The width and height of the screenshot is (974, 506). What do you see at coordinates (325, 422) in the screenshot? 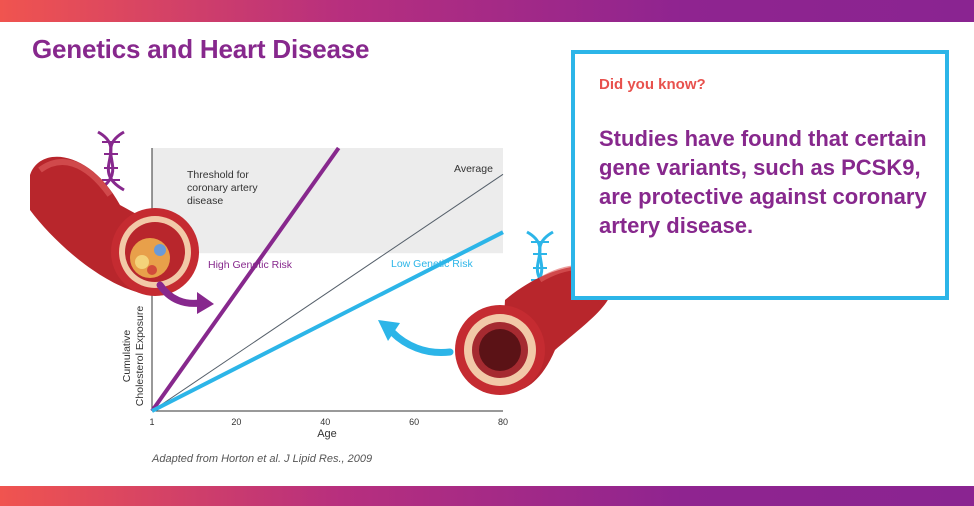
I see `x-tick-label: 40` at bounding box center [325, 422].